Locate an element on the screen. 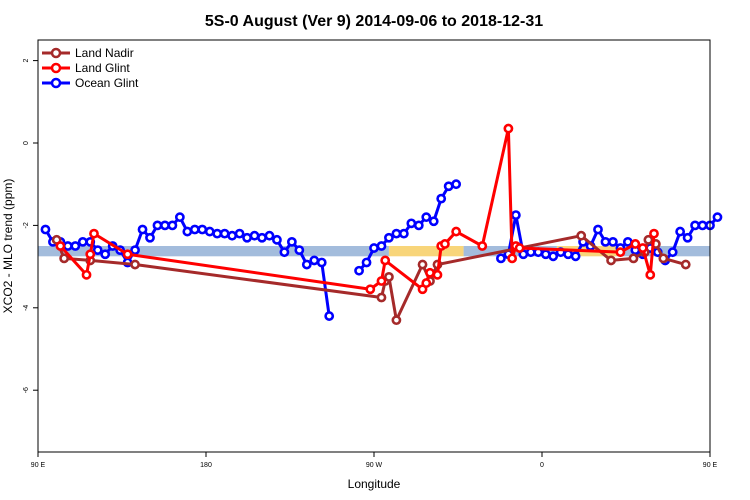 The image size is (750, 500). y-tick-label: -6 is located at coordinates (26, 390).